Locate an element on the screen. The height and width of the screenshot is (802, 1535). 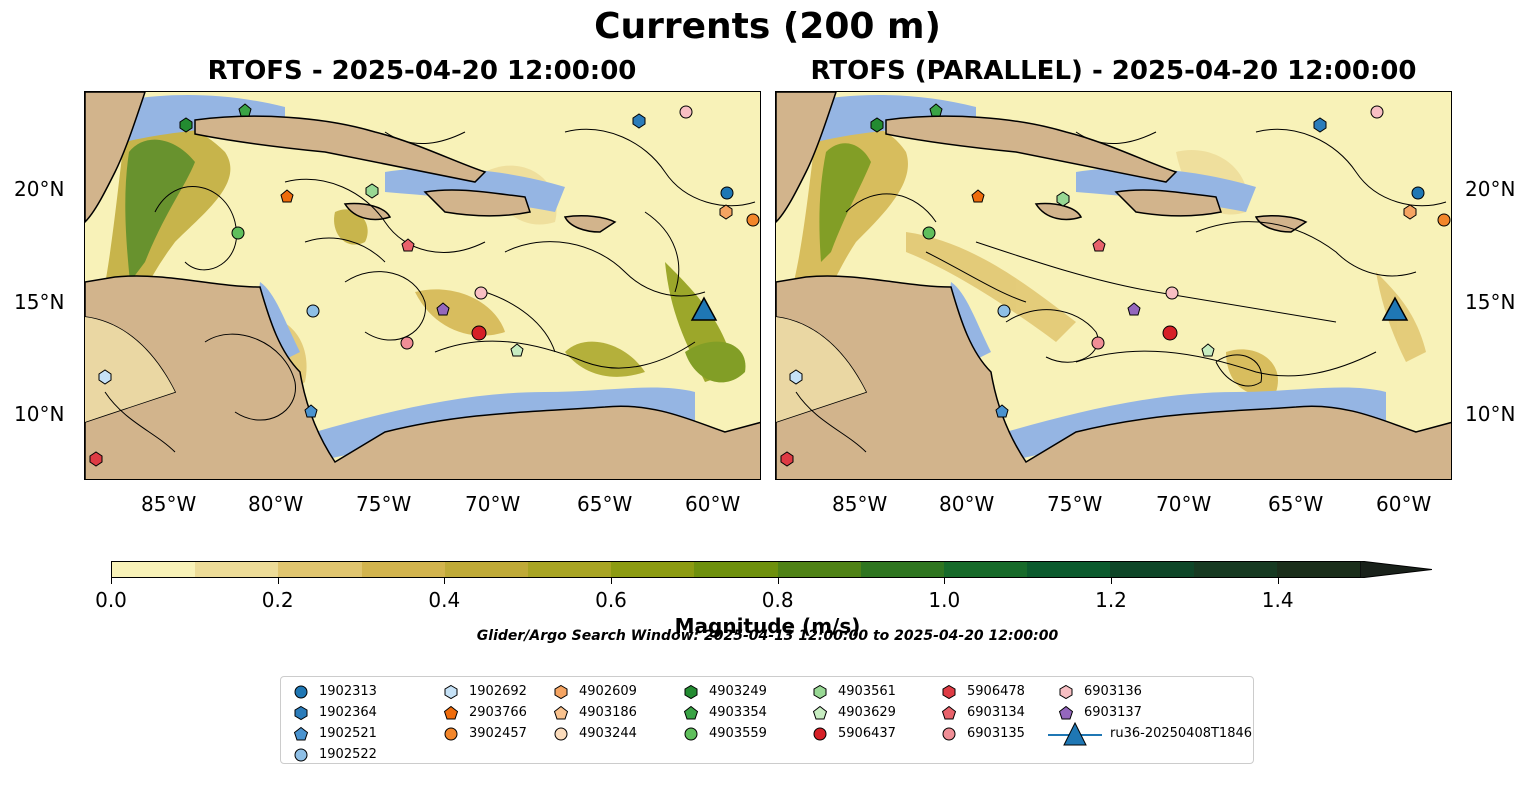
legend-entry: 3902457 is located at coordinates (485, 733).